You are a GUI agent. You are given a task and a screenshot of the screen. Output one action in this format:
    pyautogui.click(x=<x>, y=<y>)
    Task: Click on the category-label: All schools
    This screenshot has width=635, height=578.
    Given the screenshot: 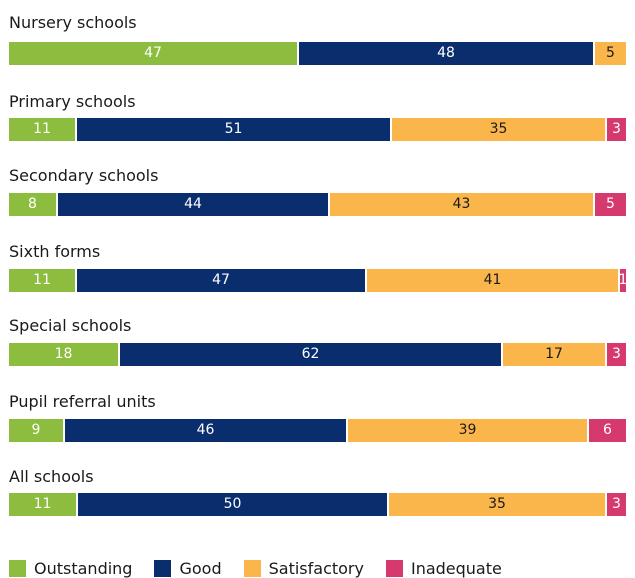 What is the action you would take?
    pyautogui.click(x=51, y=476)
    